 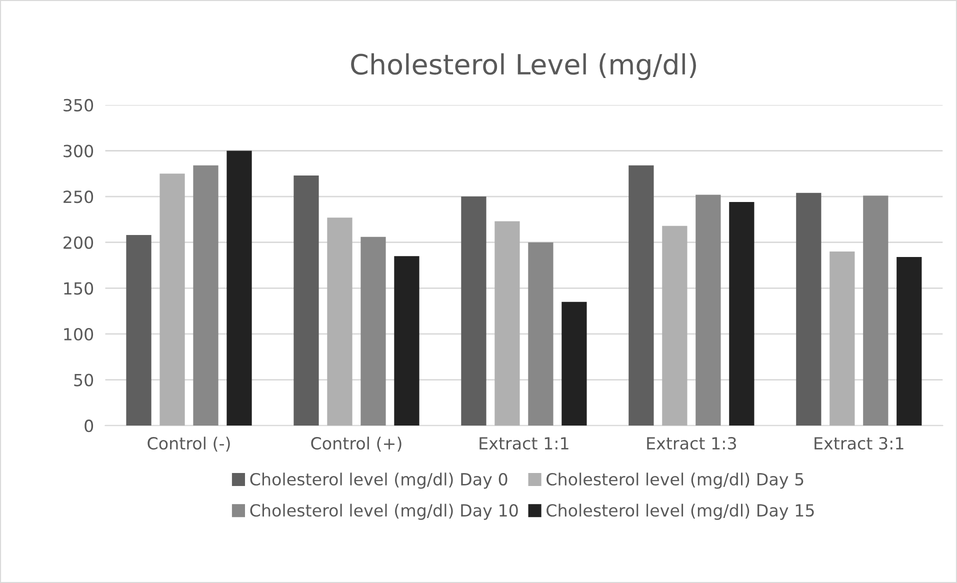 What do you see at coordinates (89, 426) in the screenshot?
I see `y-tick-label: 0` at bounding box center [89, 426].